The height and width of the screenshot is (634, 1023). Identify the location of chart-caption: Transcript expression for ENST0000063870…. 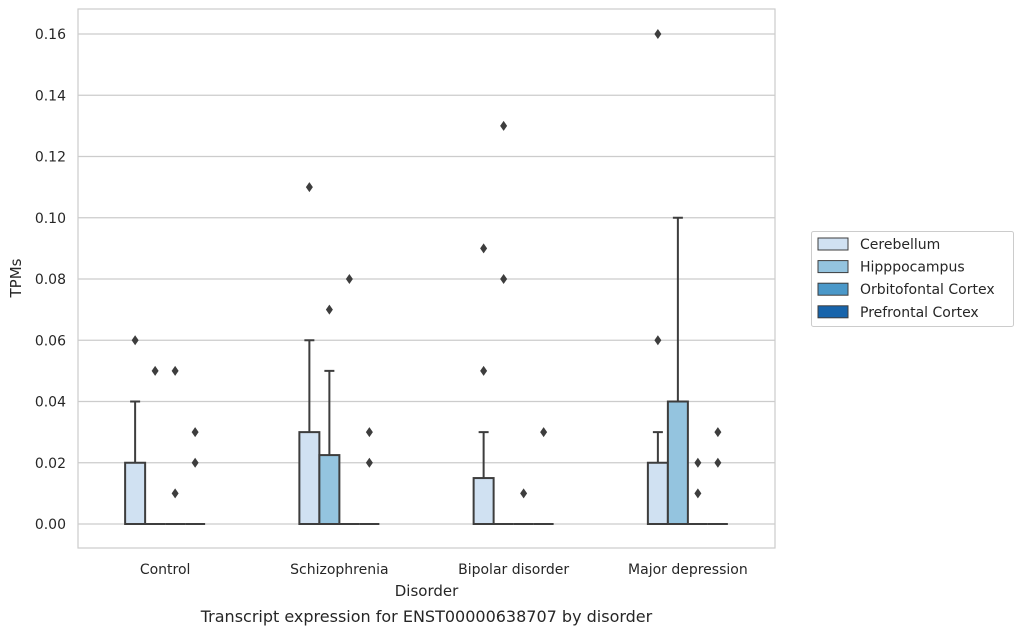
(426, 616).